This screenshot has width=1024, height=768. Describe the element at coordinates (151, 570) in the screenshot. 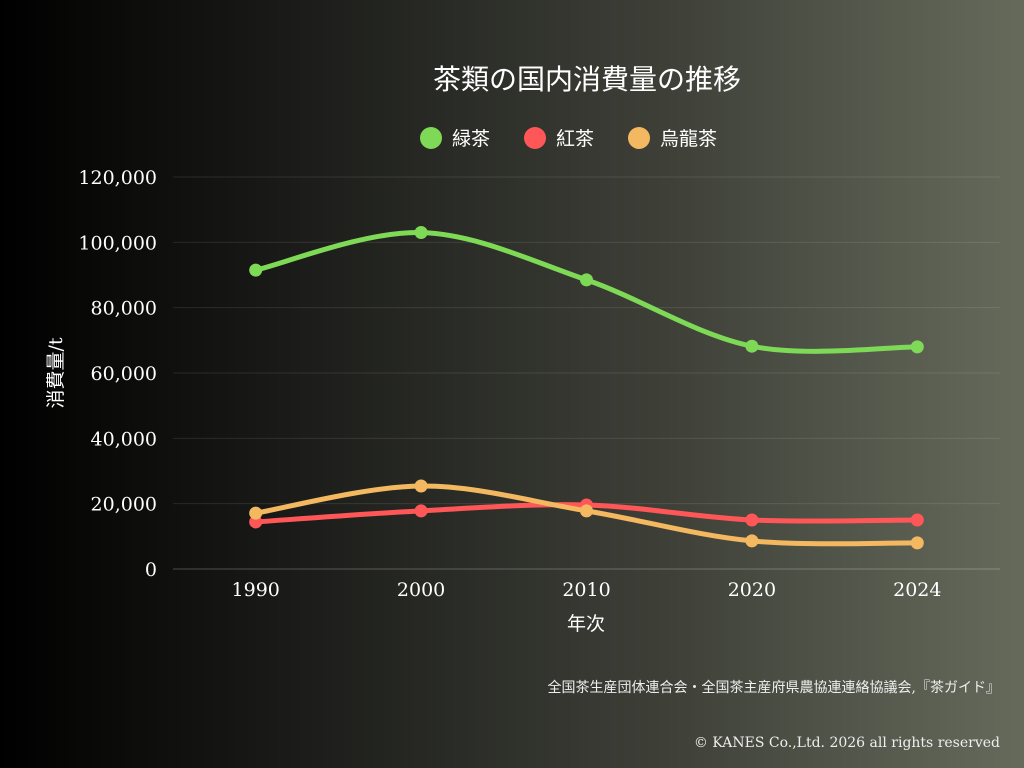

I see `y-tick-label: 0` at that location.